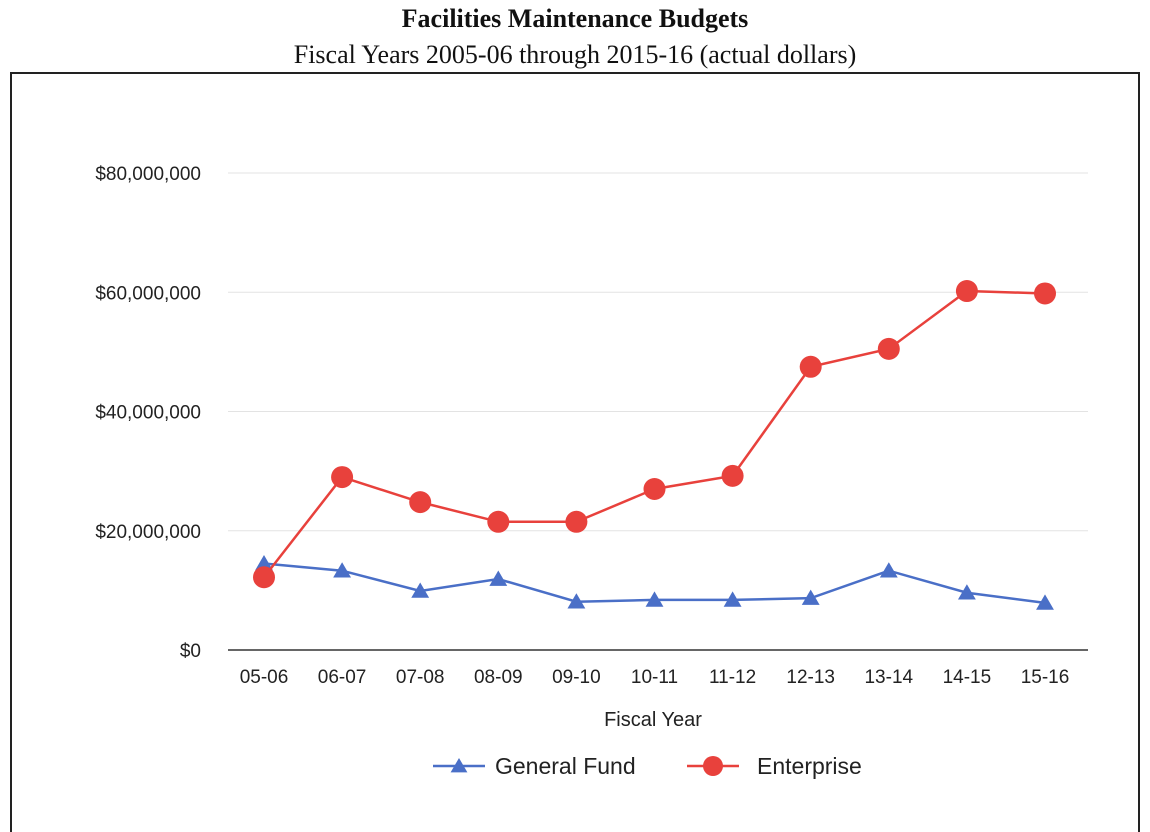 The height and width of the screenshot is (832, 1150). What do you see at coordinates (148, 293) in the screenshot?
I see `y-tick-label: $60,000,000` at bounding box center [148, 293].